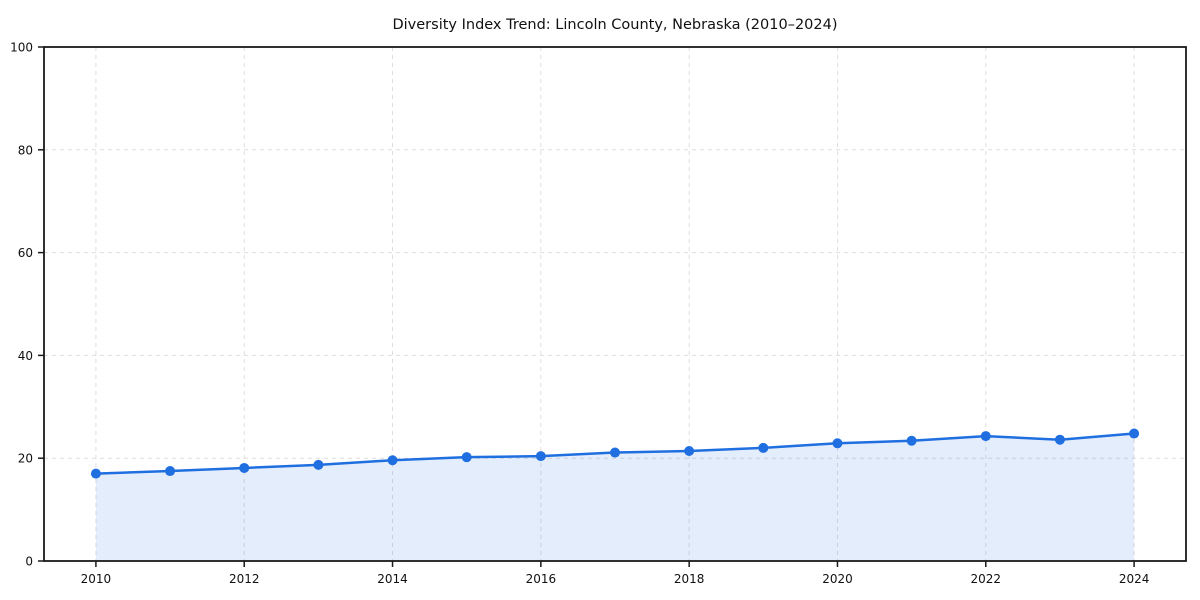  Describe the element at coordinates (21, 48) in the screenshot. I see `y-tick-label: 100` at that location.